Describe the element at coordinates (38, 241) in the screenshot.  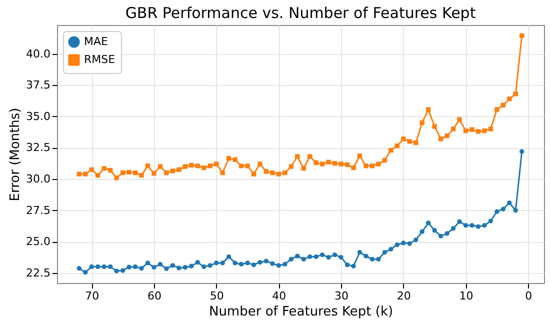
I see `y-tick-label: 25.0` at that location.